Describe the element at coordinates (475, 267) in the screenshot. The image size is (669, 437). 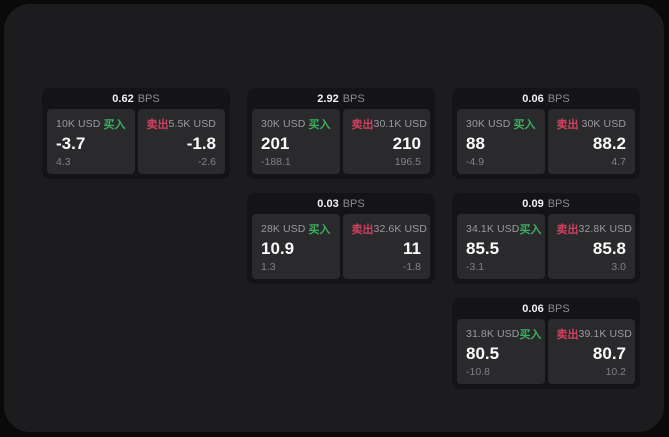
I see `buy-sub-value: -3.1` at that location.